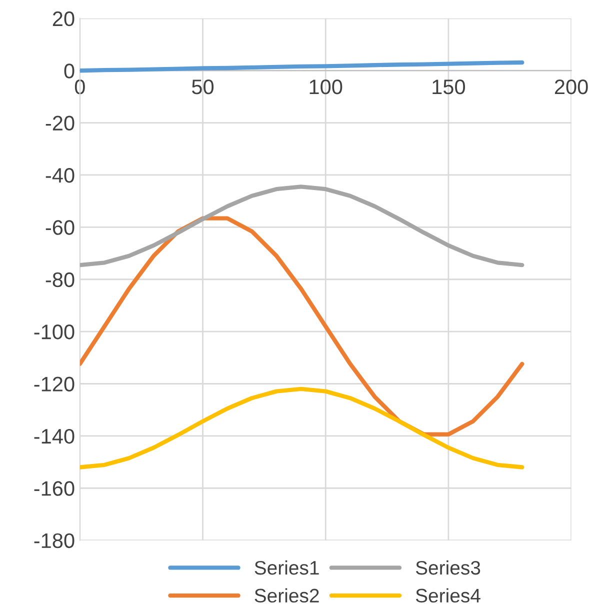 The width and height of the screenshot is (592, 614). Describe the element at coordinates (449, 86) in the screenshot. I see `x-tick-label: 150` at that location.